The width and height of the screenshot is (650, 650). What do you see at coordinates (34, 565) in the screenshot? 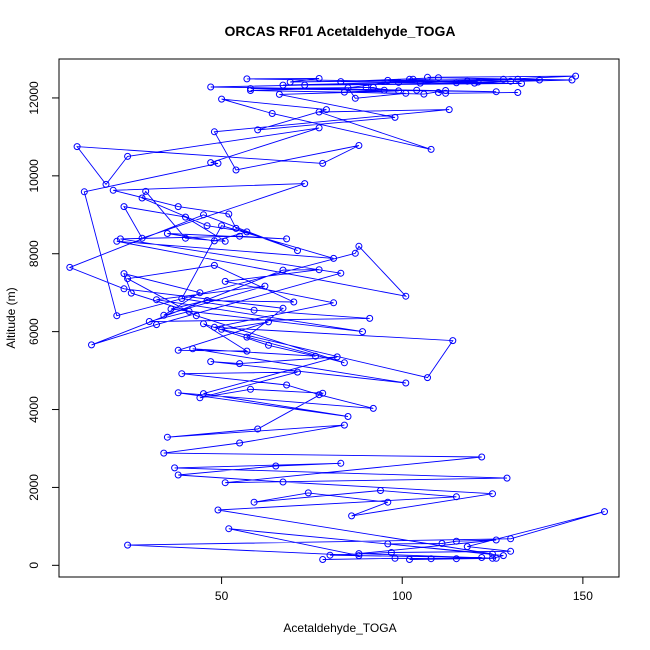
I see `y-tick-label: 0` at bounding box center [34, 565].